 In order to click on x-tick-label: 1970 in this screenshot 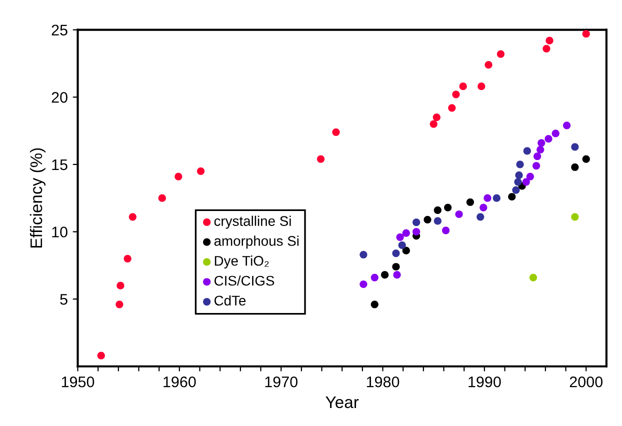, I will do `click(281, 382)`.